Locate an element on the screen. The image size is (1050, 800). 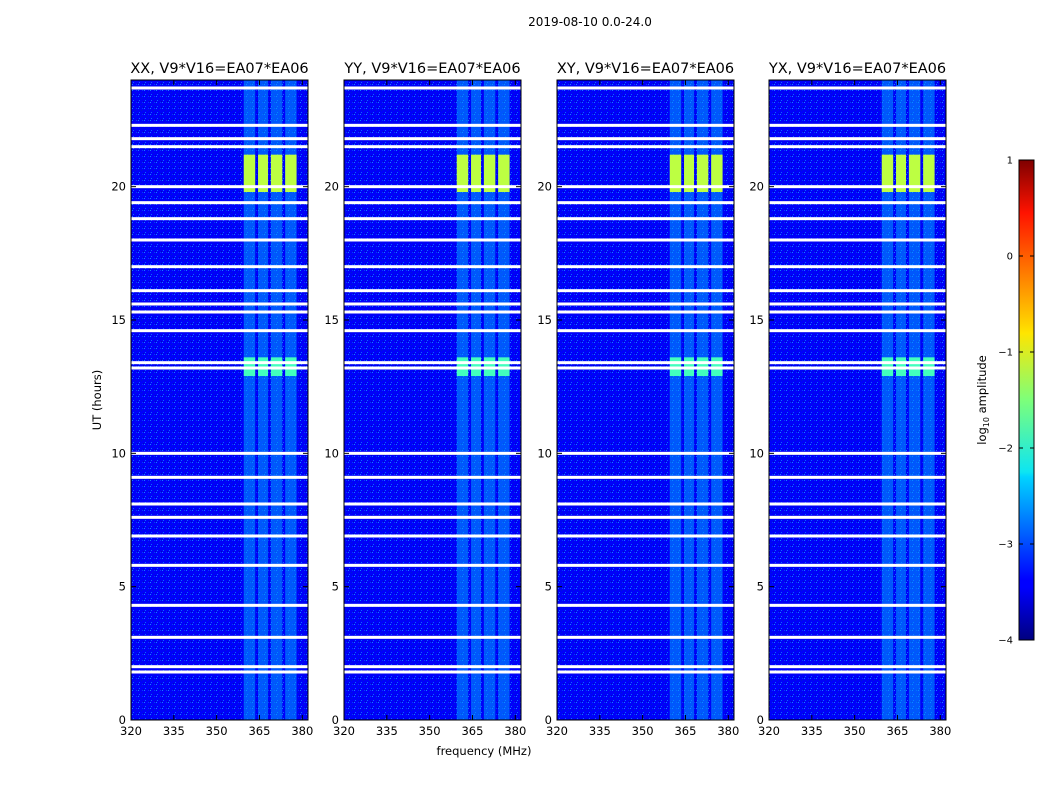
panel-title: YX, V9*V16=EA07*EA06 is located at coordinates (857, 69).